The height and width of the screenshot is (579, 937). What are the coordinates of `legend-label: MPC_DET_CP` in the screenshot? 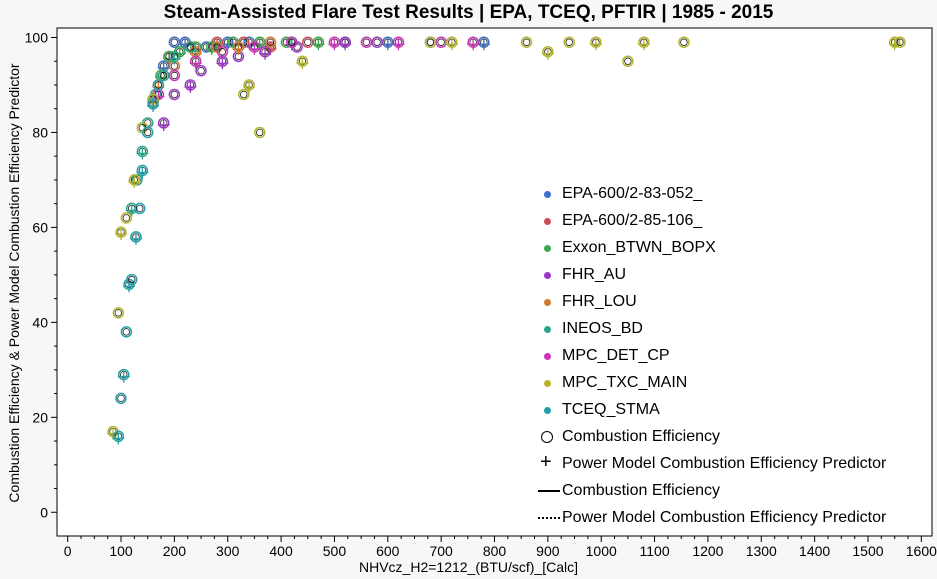 It's located at (616, 355).